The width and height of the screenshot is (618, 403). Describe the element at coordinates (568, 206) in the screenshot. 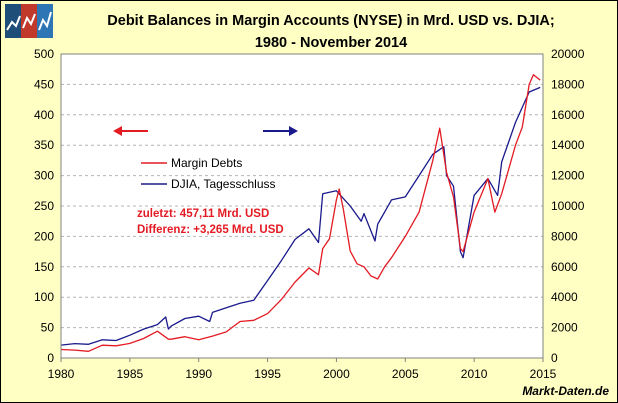

I see `tick-label-y-right: 10000` at that location.